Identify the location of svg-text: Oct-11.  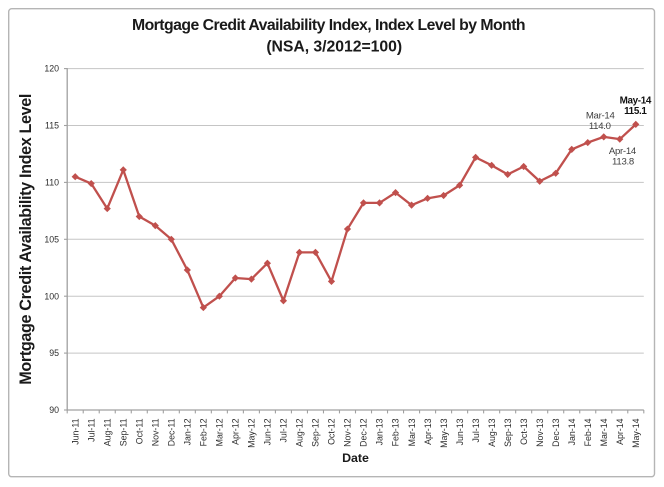
(139, 431).